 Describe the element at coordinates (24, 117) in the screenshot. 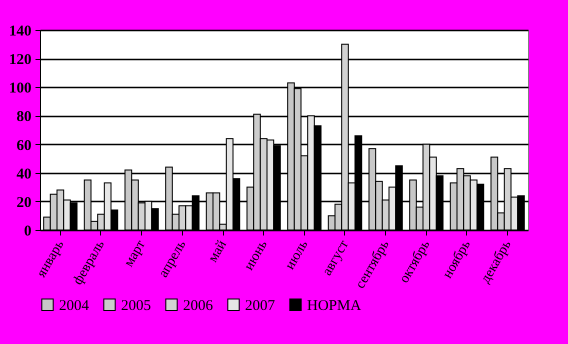

I see `y-tick-label: 80` at that location.